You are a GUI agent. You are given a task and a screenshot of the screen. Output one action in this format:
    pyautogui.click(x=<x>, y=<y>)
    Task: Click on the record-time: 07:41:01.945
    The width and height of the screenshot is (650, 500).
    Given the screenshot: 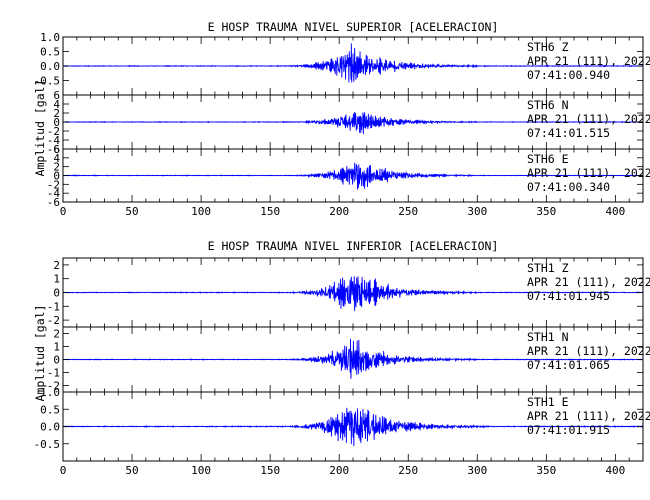 What is the action you would take?
    pyautogui.click(x=568, y=296)
    